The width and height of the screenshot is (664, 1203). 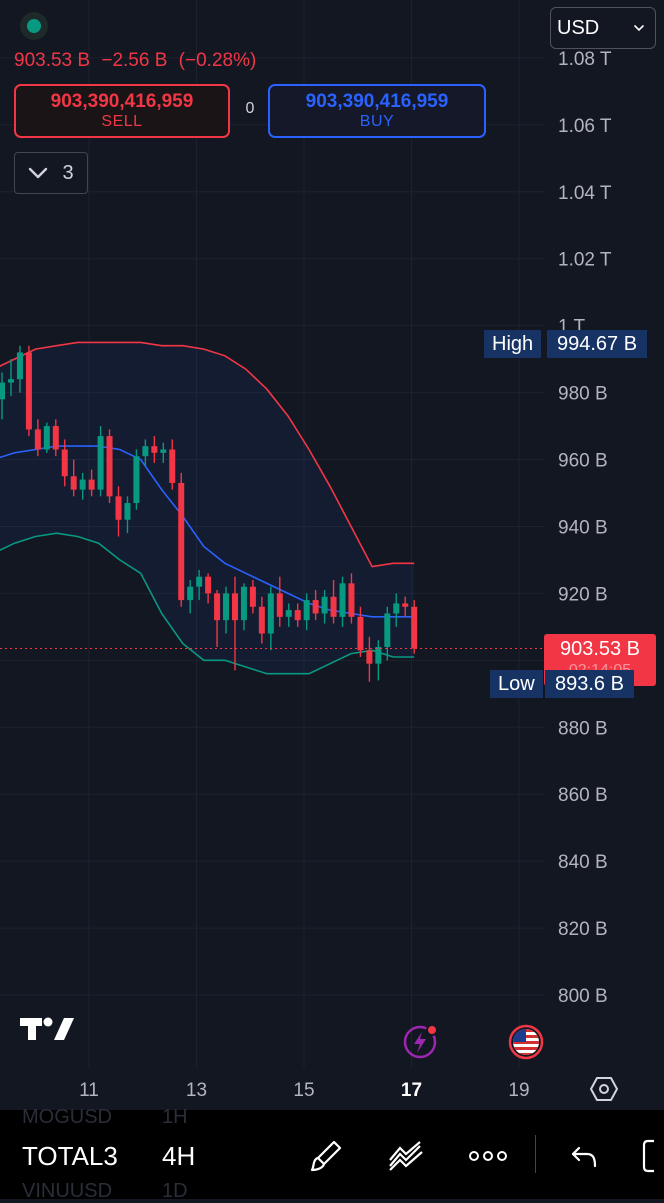 I want to click on x-tick-label: 15, so click(x=303, y=1090).